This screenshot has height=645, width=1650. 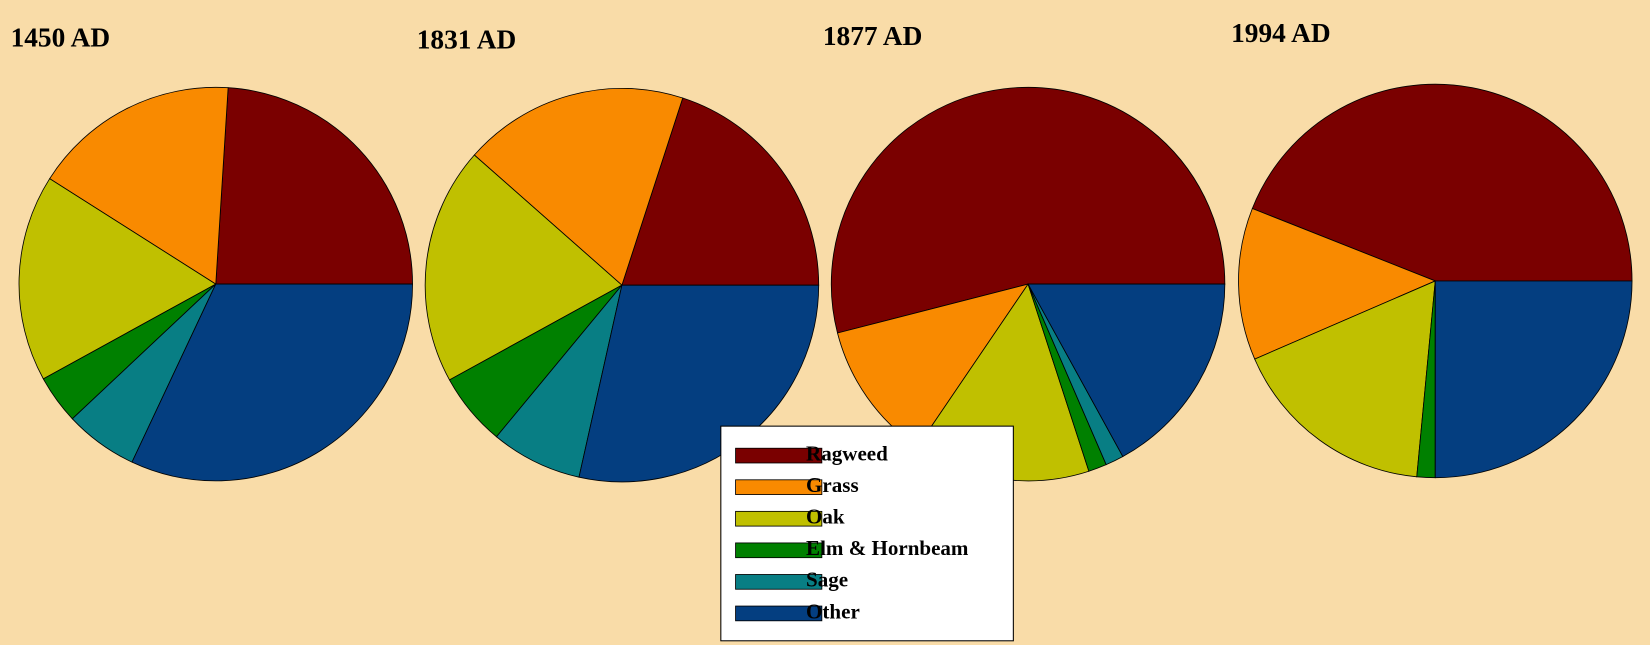 I want to click on legend-label: Sage, so click(x=827, y=580).